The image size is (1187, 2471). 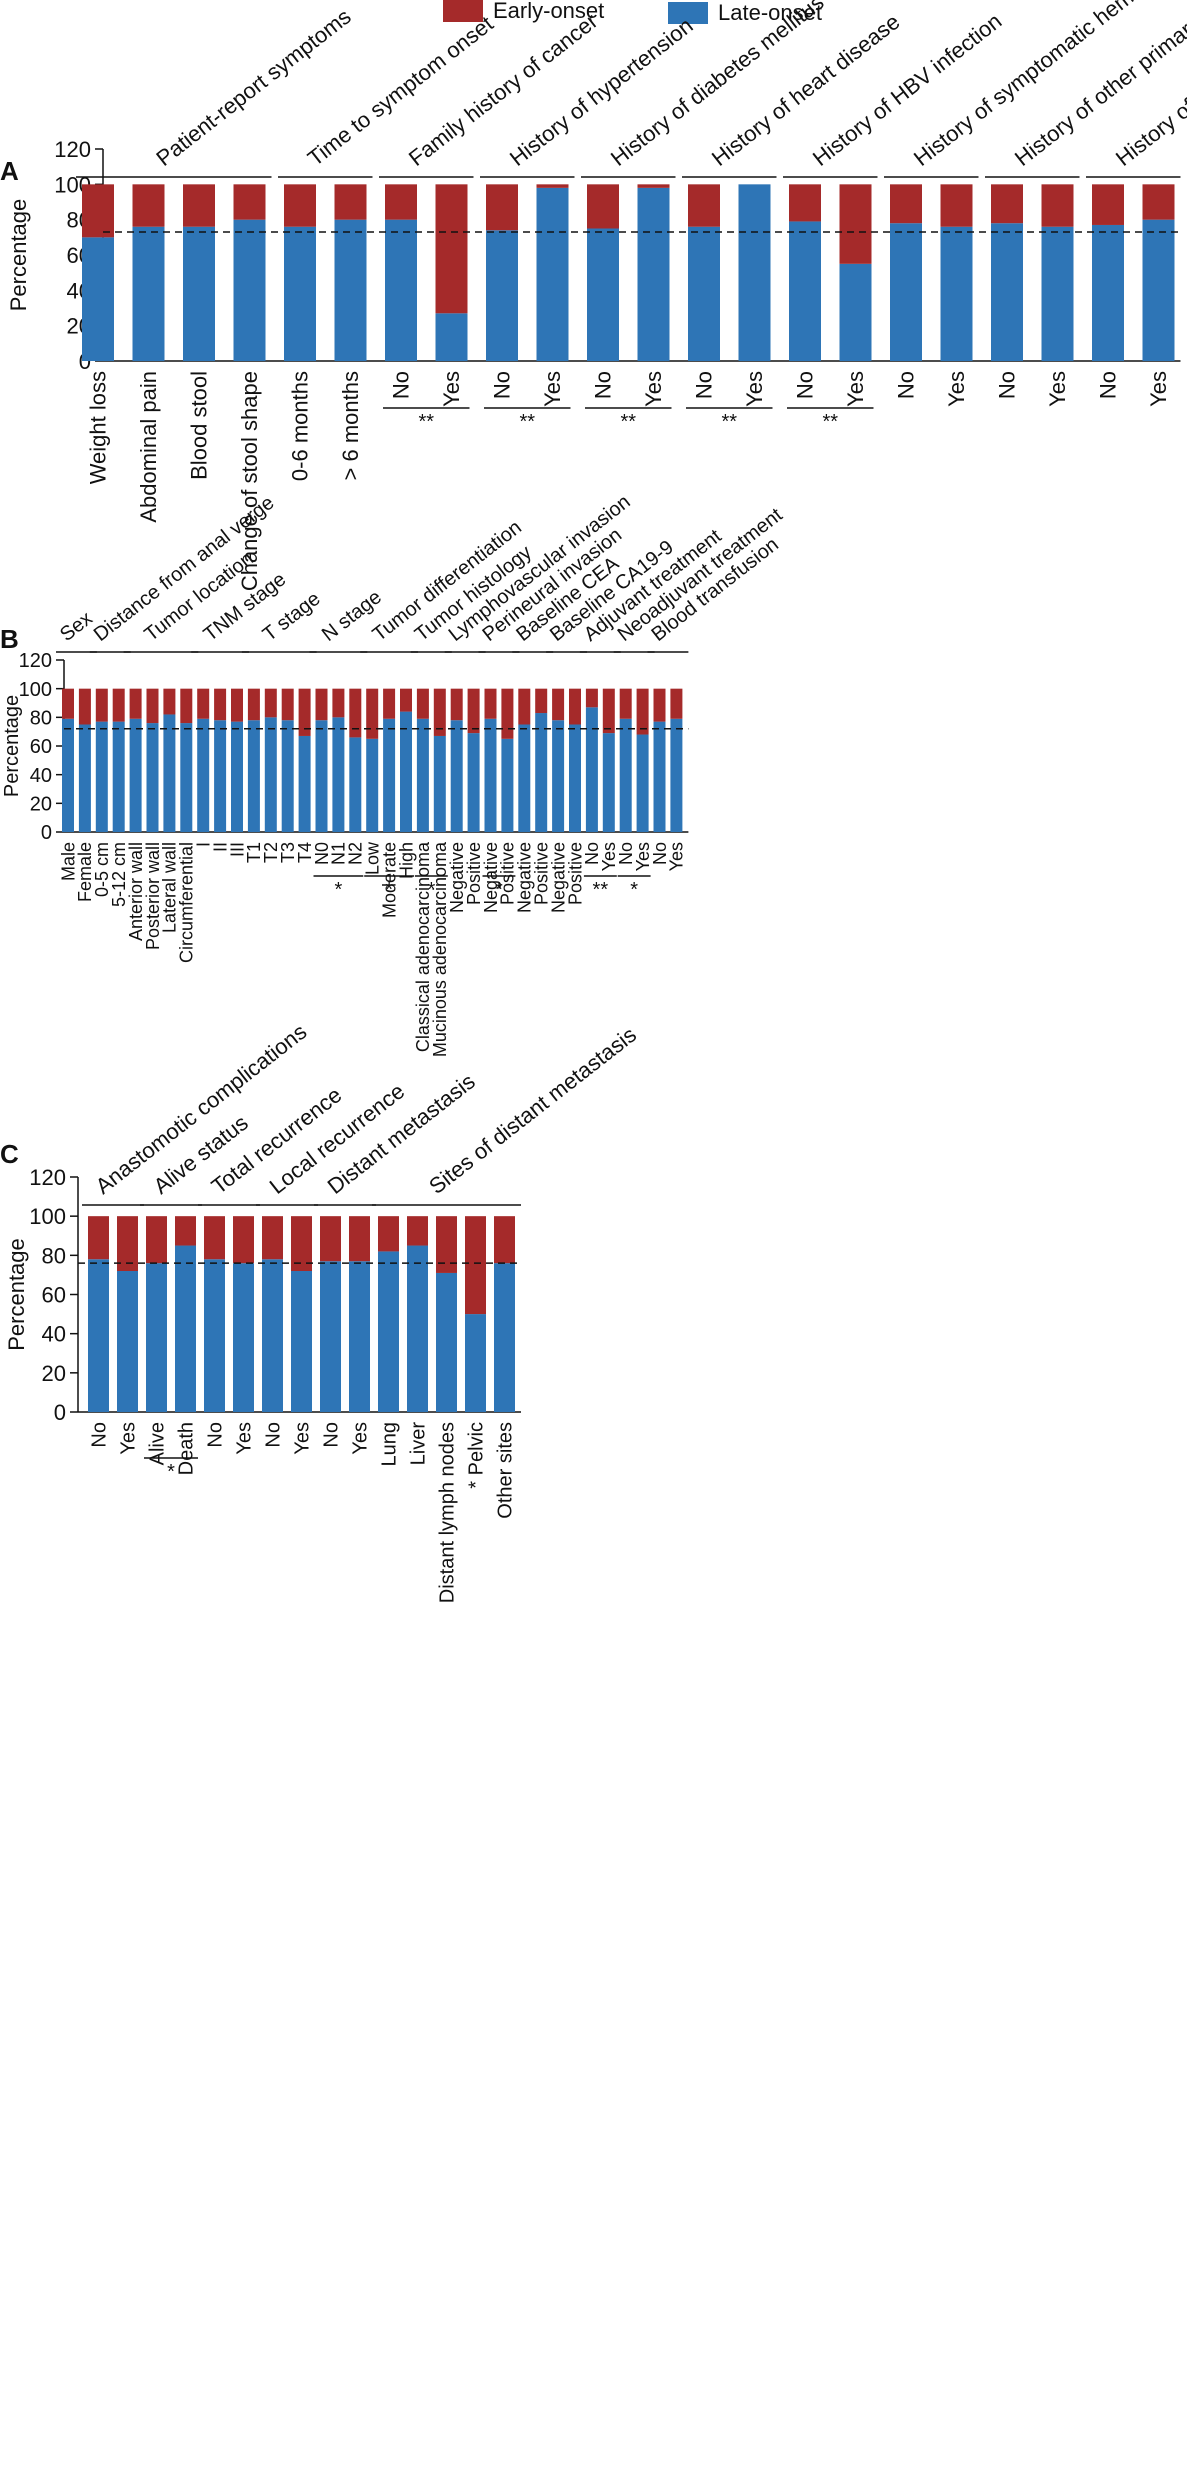 I want to click on x-tick-label: Negative, so click(x=491, y=877).